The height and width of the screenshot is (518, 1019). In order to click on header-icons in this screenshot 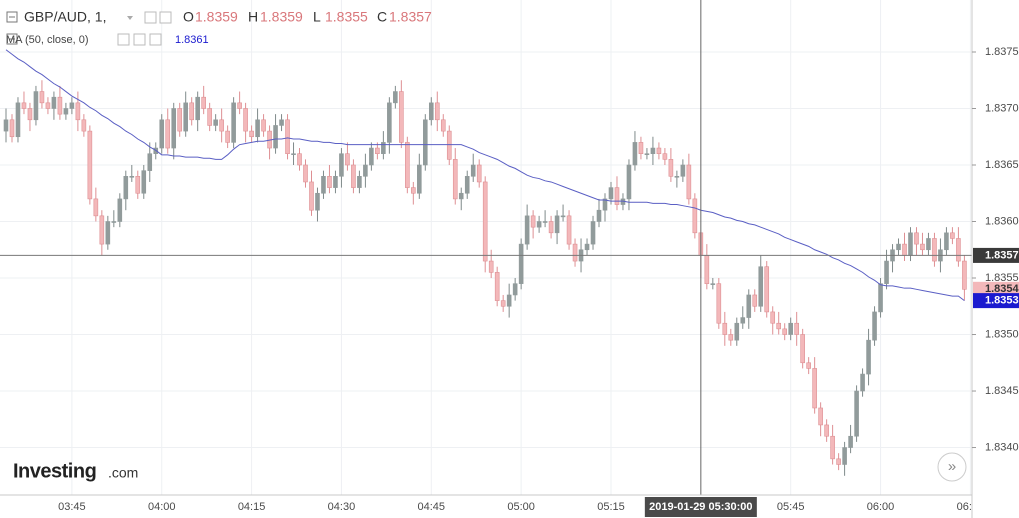, I will do `click(158, 17)`.